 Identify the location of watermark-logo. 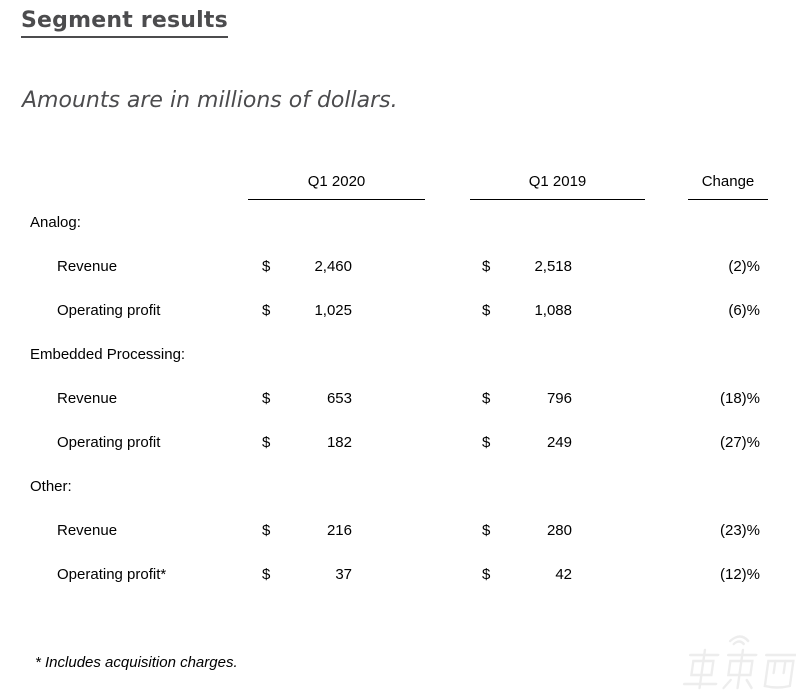
(737, 659).